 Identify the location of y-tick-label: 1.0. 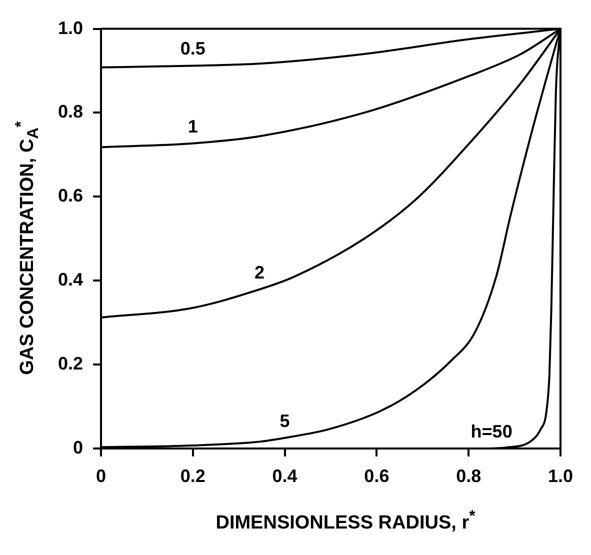
(71, 28).